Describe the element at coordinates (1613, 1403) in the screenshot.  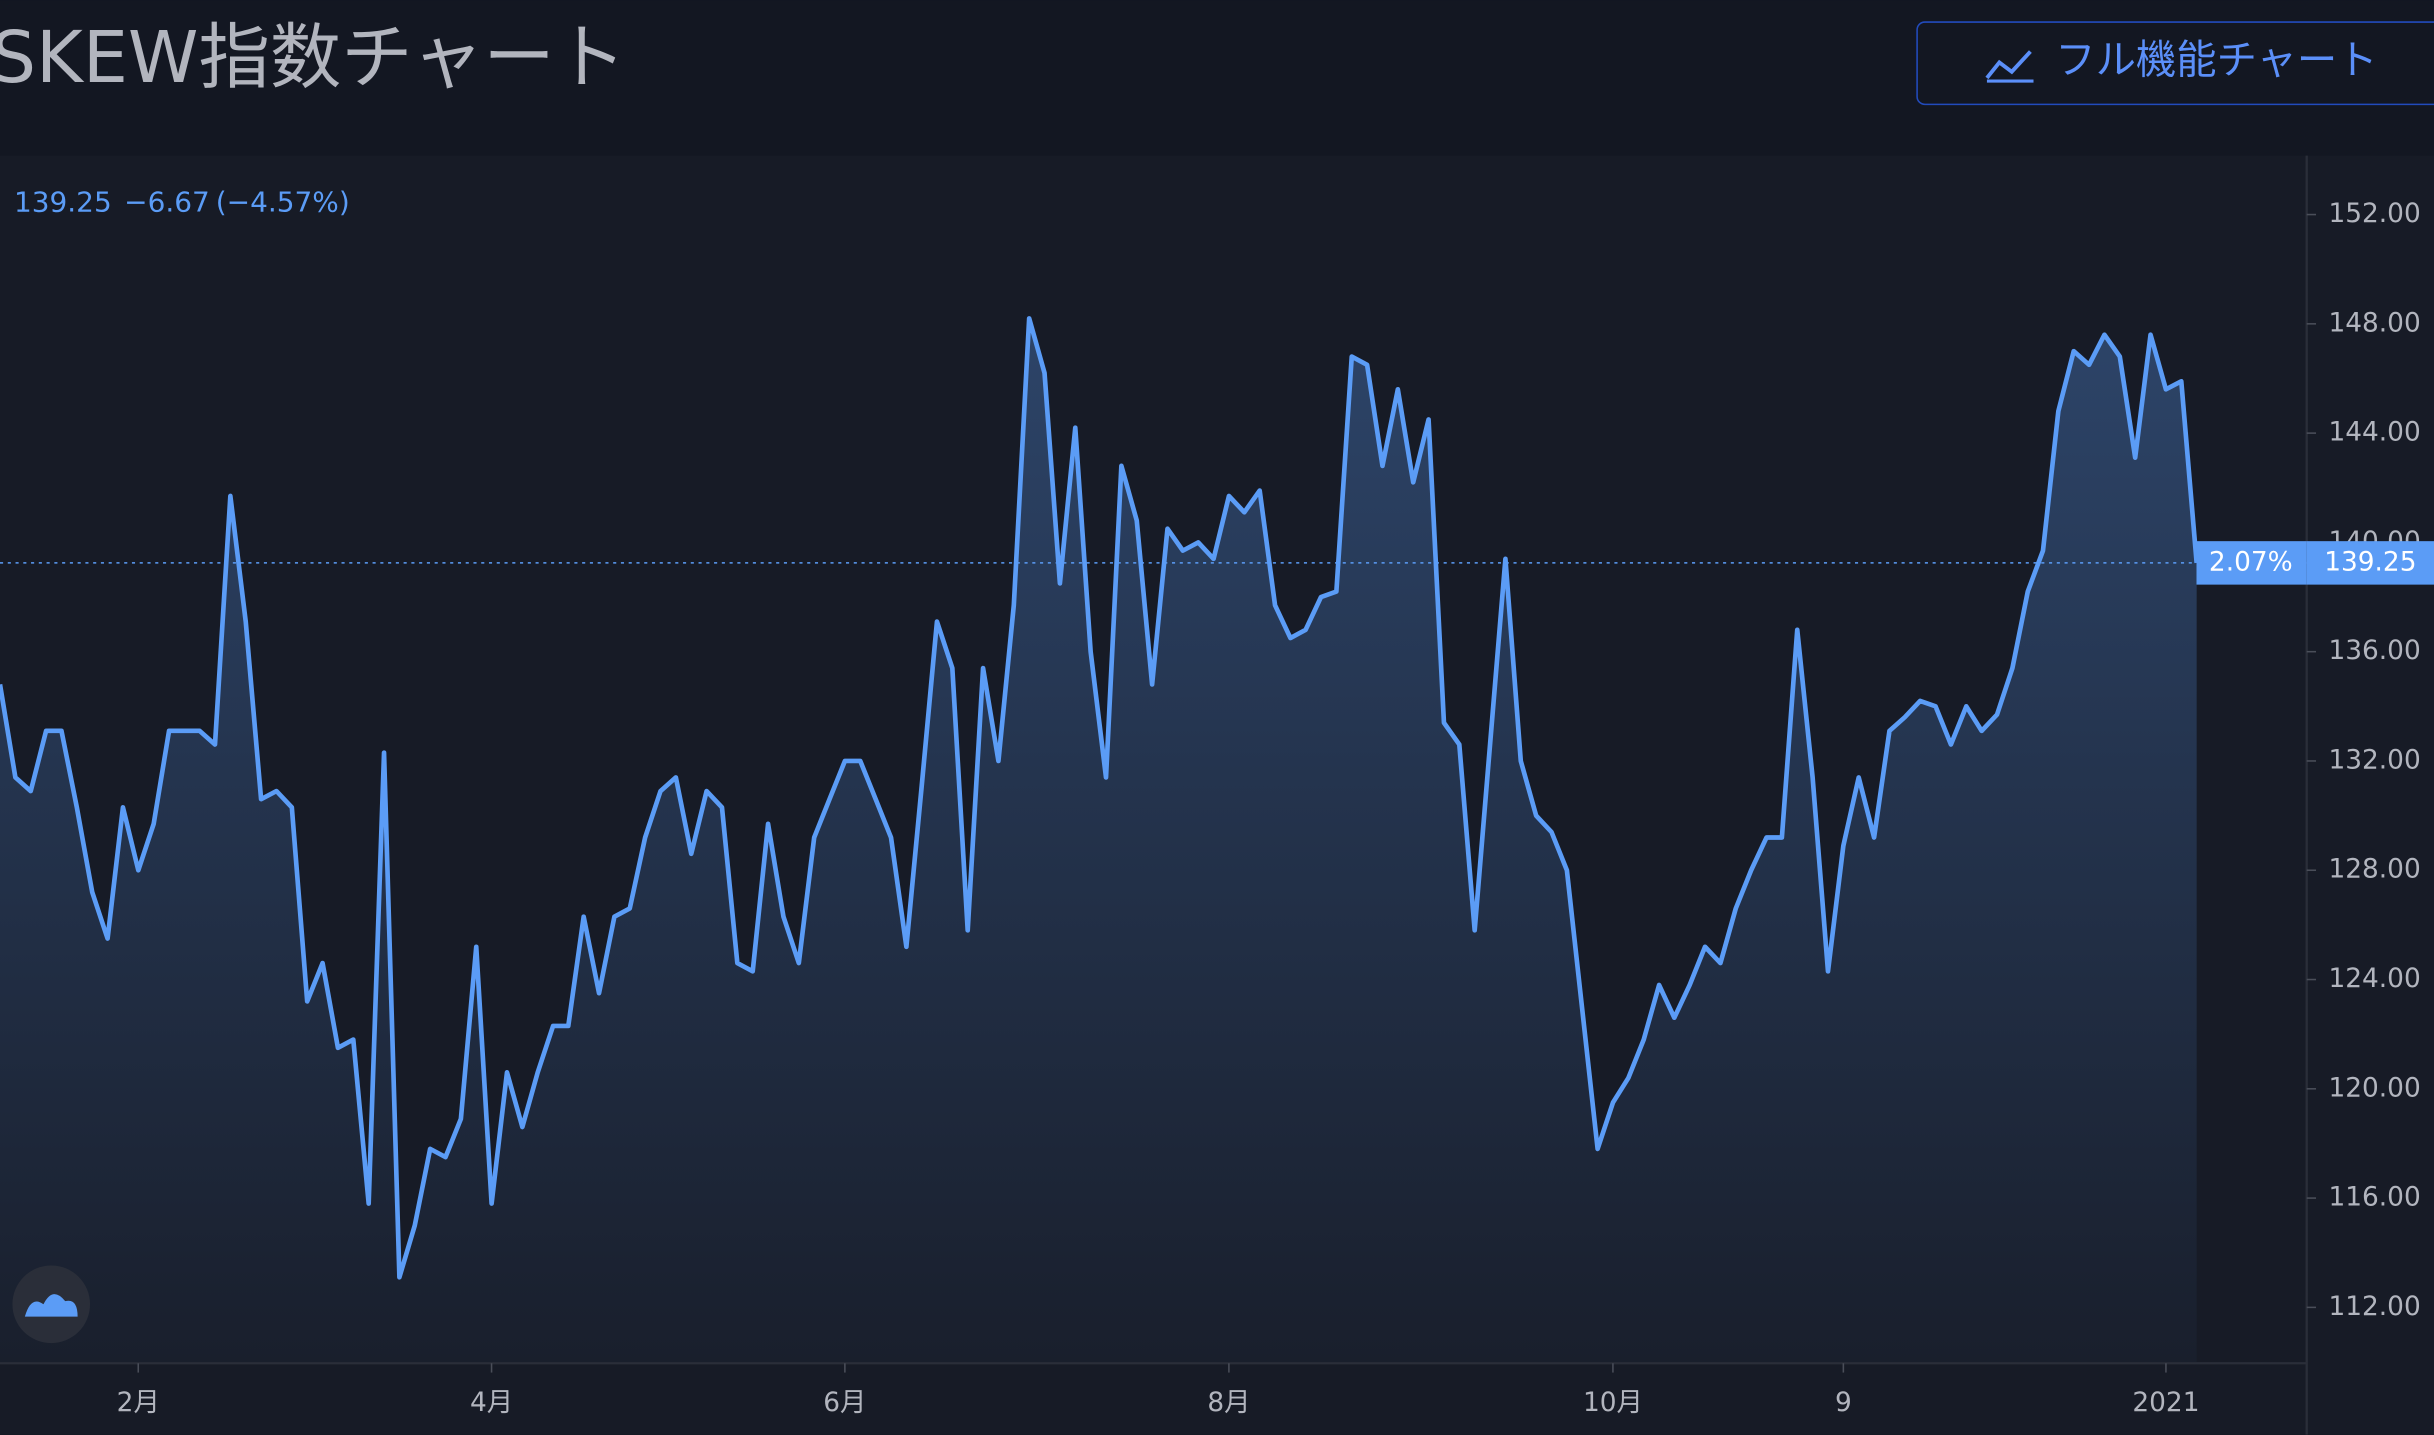
I see `x-tick-label: 10月` at that location.